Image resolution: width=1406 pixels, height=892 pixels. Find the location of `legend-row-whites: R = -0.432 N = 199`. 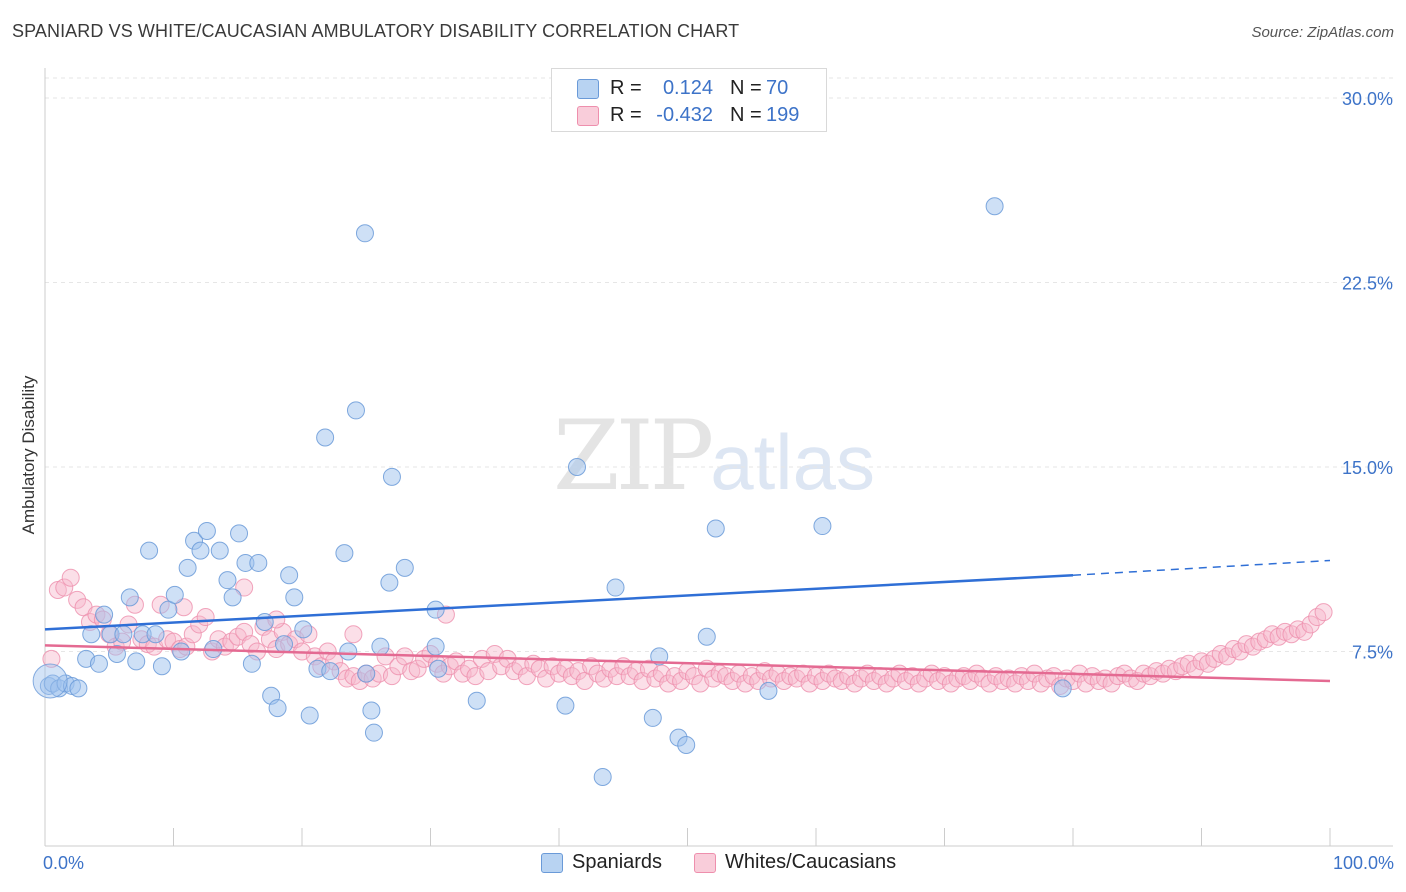

legend-row-whites: R = -0.432 N = 199 is located at coordinates (689, 115).